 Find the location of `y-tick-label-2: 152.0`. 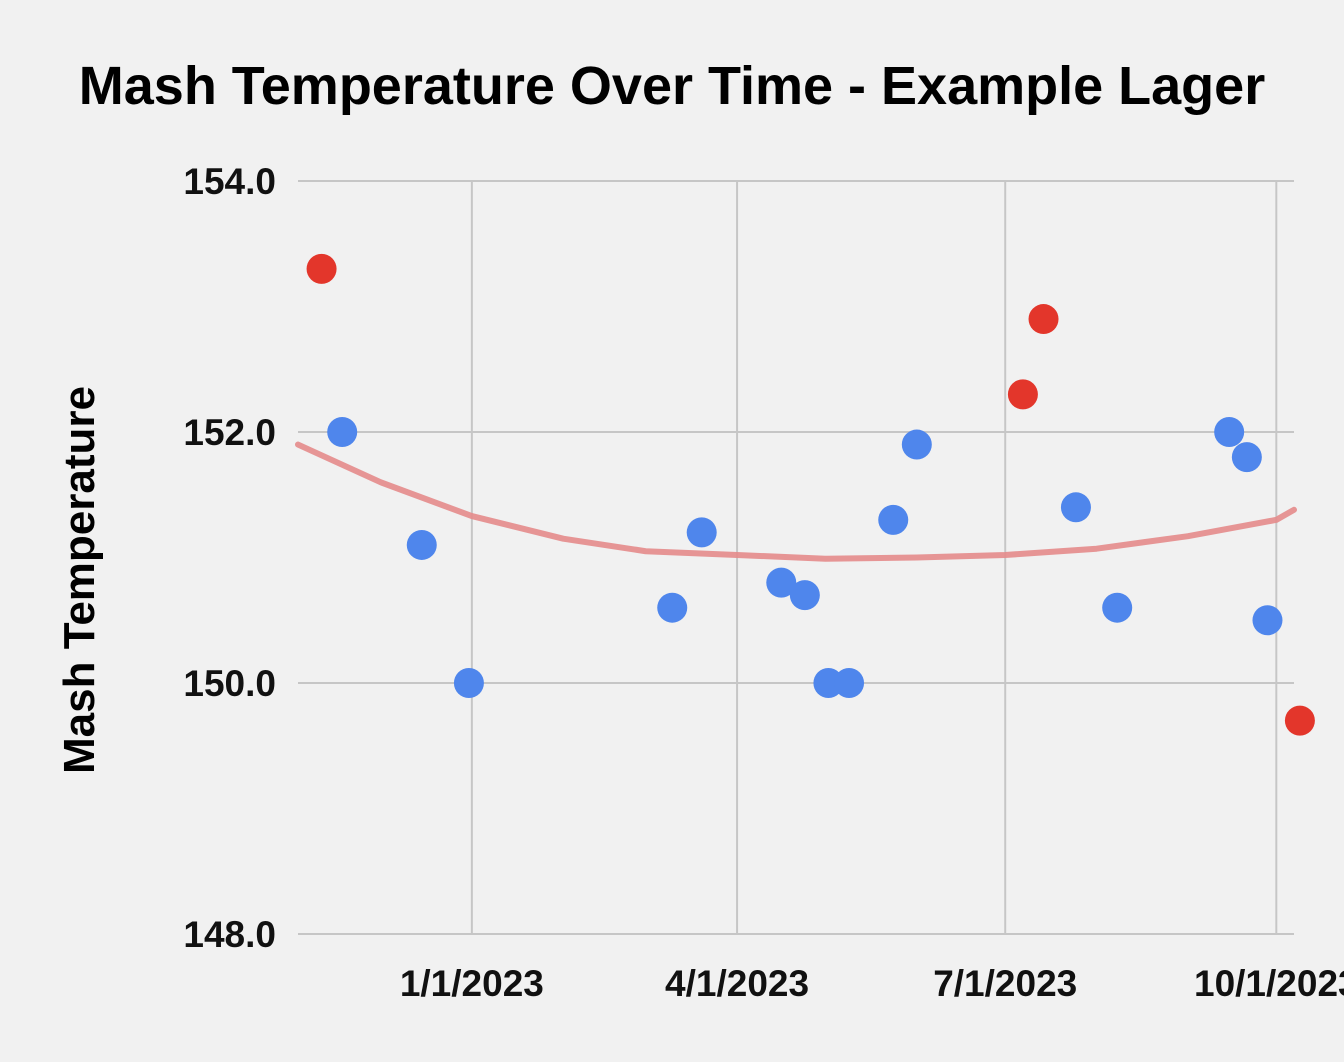

y-tick-label-2: 152.0 is located at coordinates (229, 432).